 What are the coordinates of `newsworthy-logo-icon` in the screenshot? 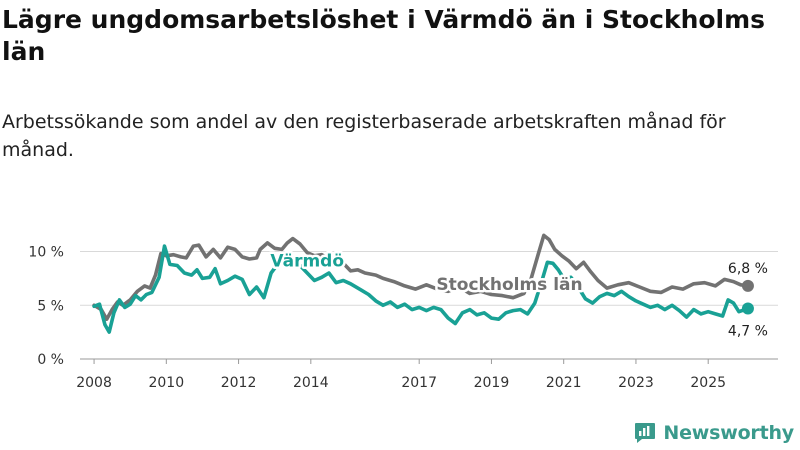 It's located at (645, 433).